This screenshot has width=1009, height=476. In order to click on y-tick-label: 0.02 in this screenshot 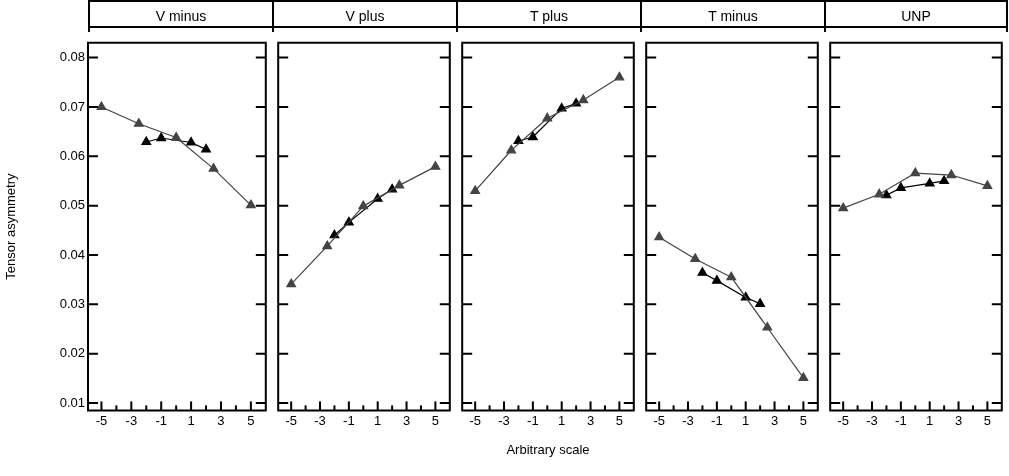, I will do `click(72, 353)`.